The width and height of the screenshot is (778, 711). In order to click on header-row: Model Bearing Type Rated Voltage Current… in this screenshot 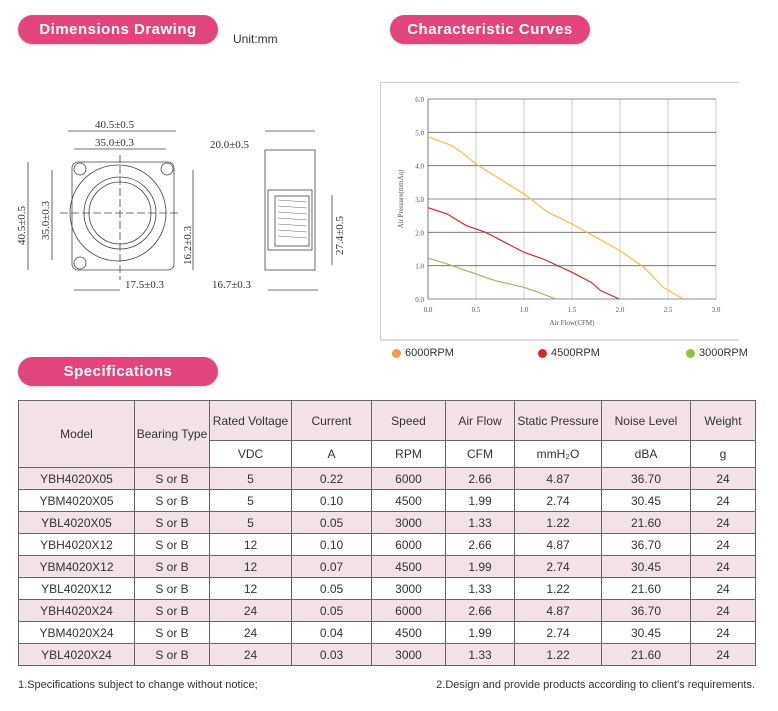, I will do `click(387, 434)`.